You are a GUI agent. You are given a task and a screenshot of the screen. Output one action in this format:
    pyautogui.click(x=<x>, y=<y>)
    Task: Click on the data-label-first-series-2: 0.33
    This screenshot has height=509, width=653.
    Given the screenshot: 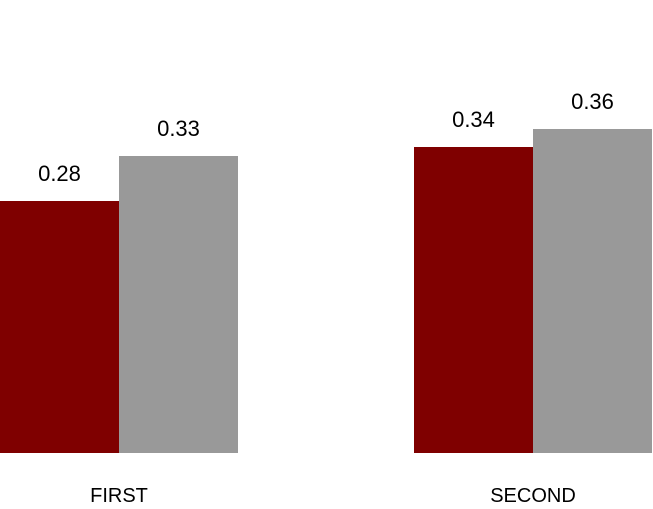 What is the action you would take?
    pyautogui.click(x=178, y=128)
    